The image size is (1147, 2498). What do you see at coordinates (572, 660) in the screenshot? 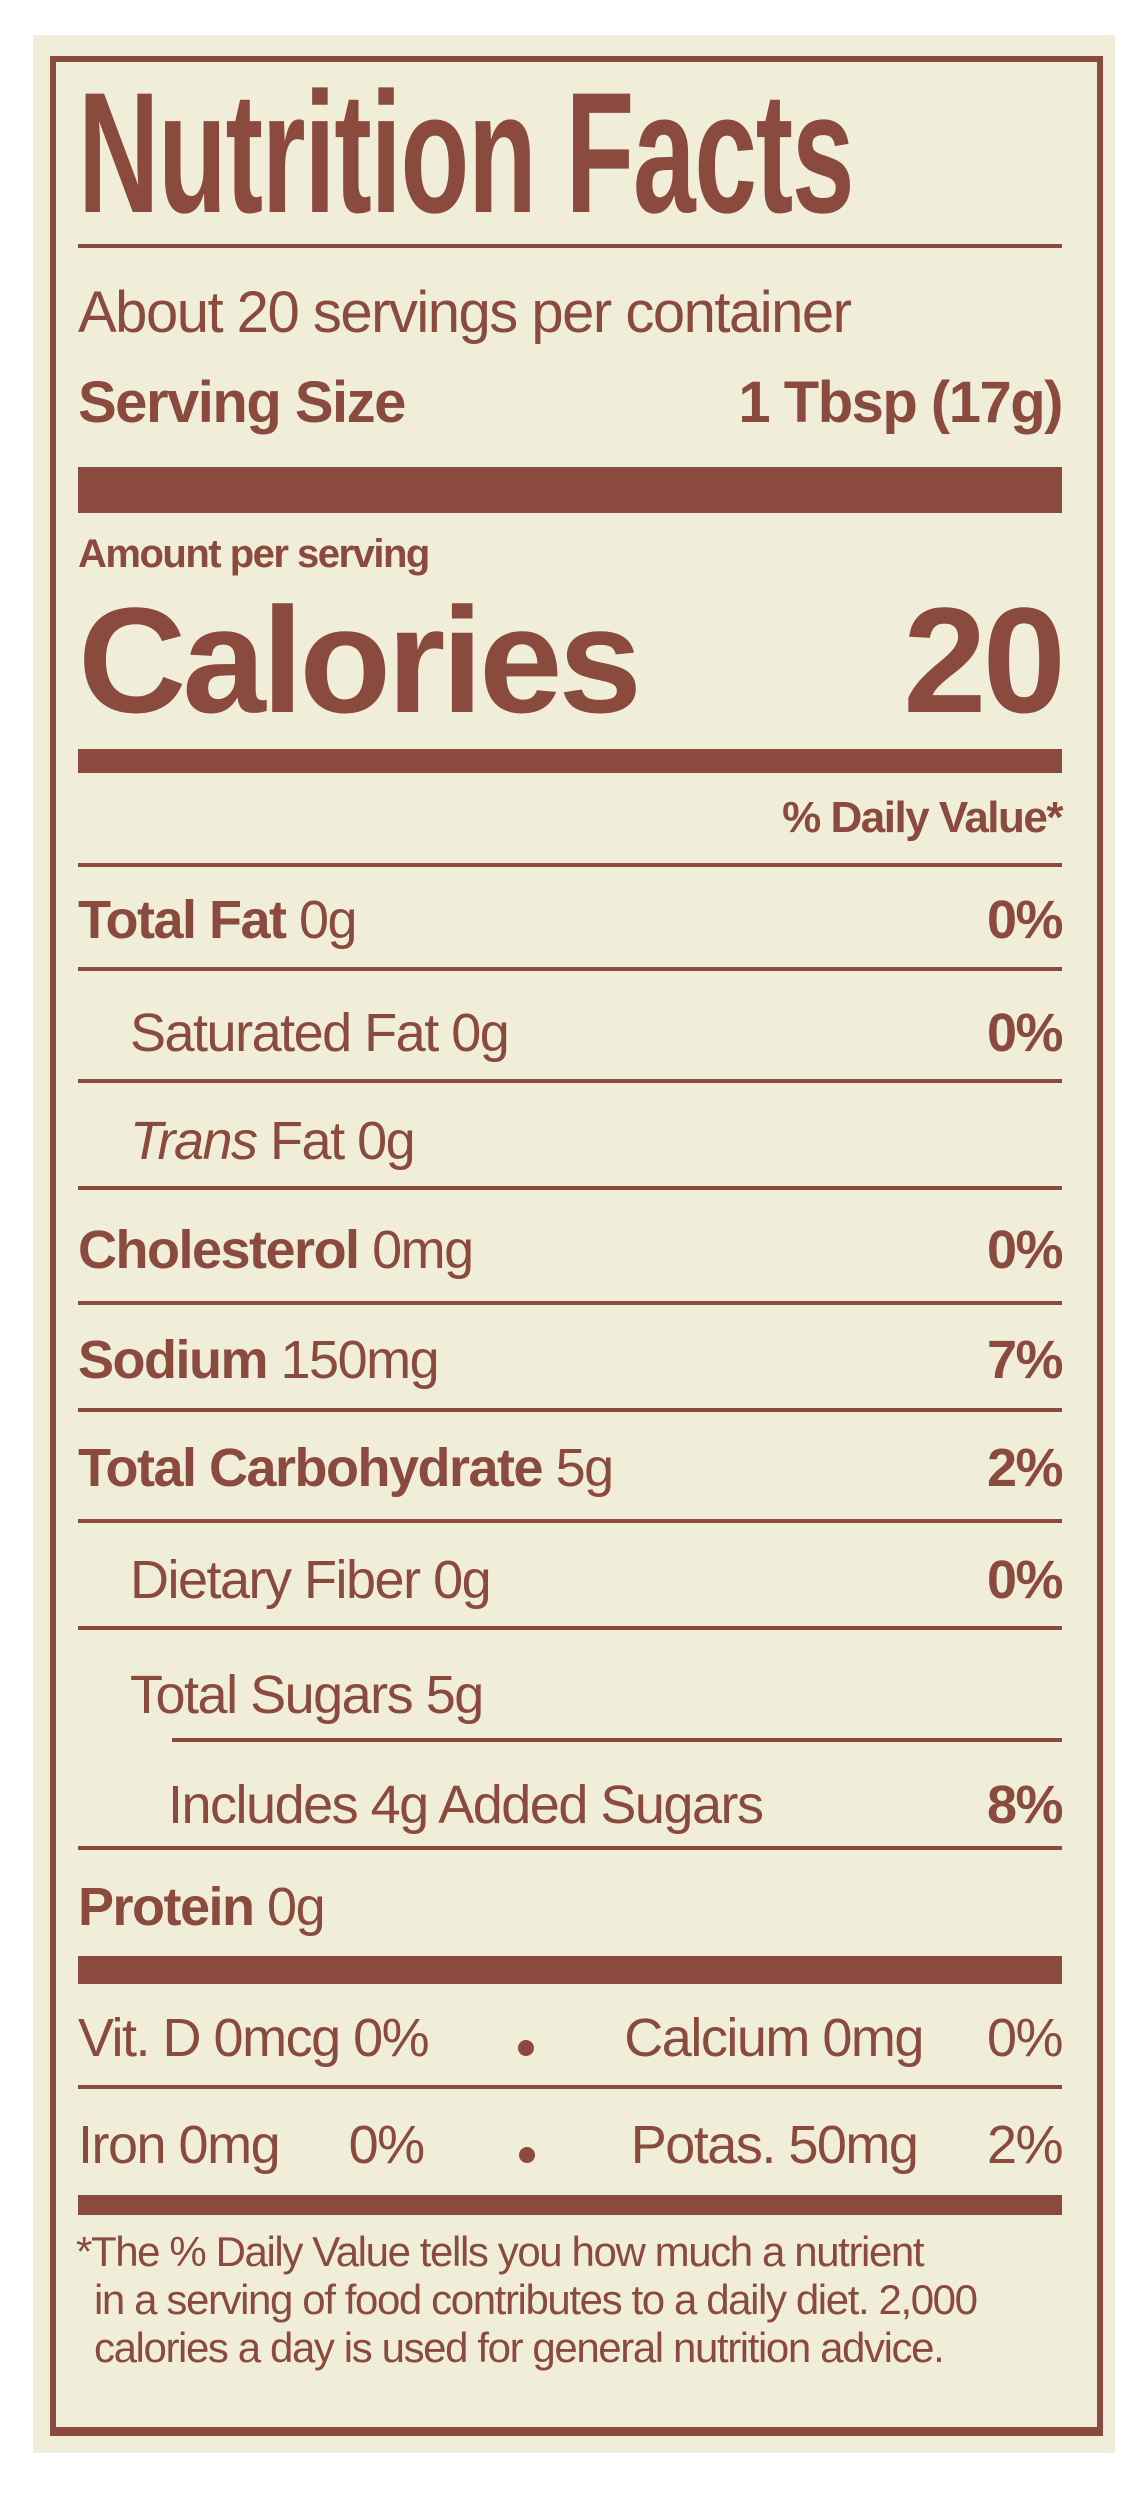
I see `calories-row: Calories 20` at bounding box center [572, 660].